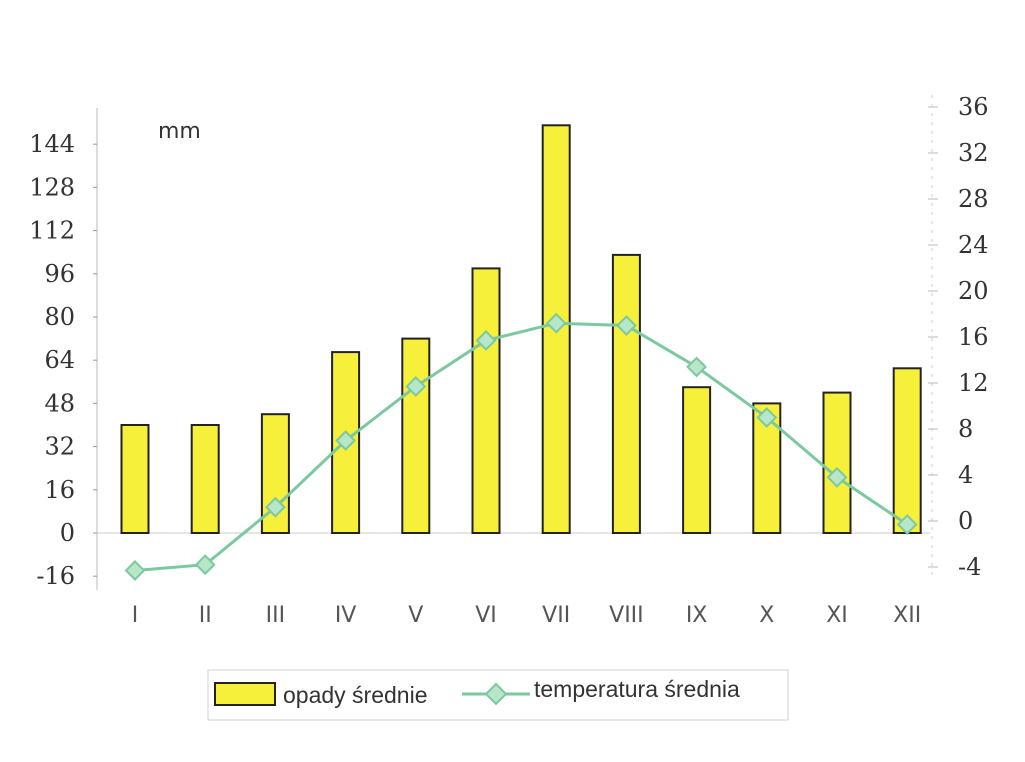  What do you see at coordinates (486, 615) in the screenshot?
I see `month-label: VI` at bounding box center [486, 615].